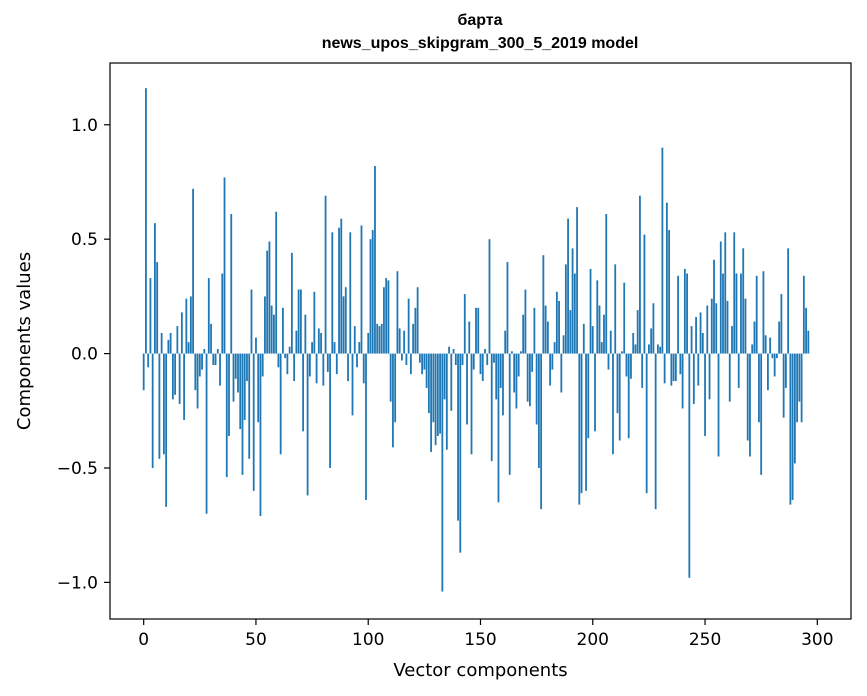  What do you see at coordinates (480, 640) in the screenshot?
I see `x-tick-label: 150` at bounding box center [480, 640].